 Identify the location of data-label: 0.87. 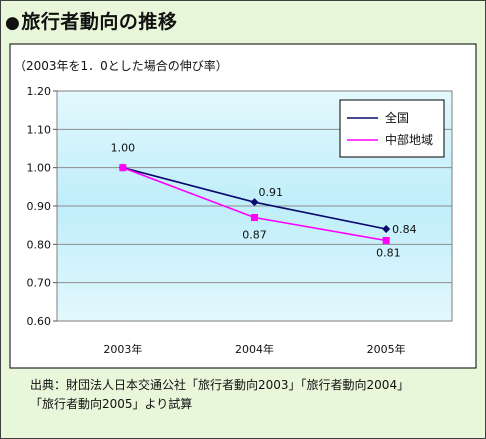
(254, 235).